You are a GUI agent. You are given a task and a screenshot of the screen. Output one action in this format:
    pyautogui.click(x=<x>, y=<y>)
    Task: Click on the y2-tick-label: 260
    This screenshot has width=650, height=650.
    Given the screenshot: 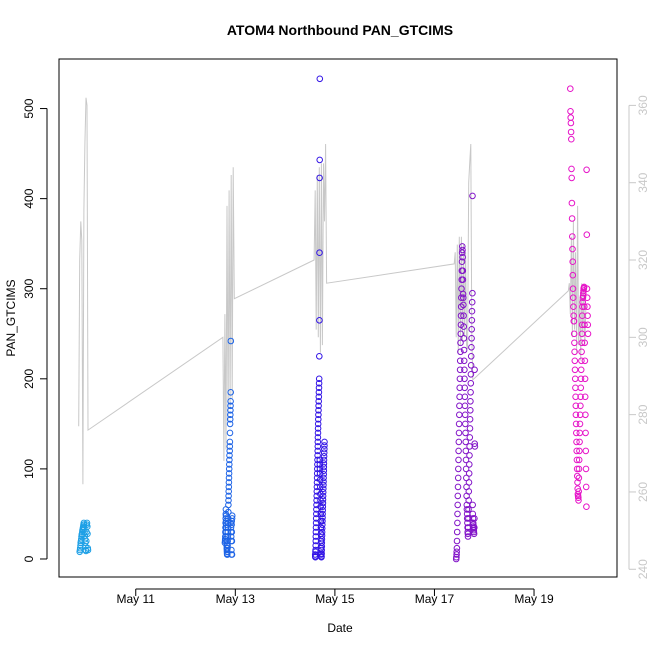 What is the action you would take?
    pyautogui.click(x=643, y=492)
    